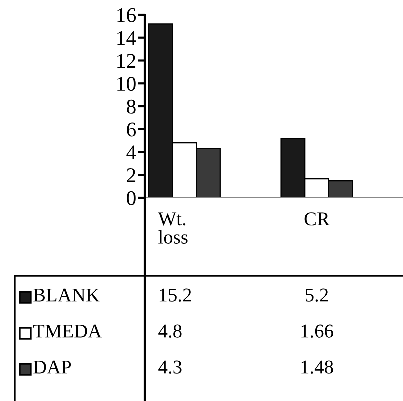 This screenshot has height=401, width=403. Describe the element at coordinates (317, 219) in the screenshot. I see `x-tick-label: CR` at that location.